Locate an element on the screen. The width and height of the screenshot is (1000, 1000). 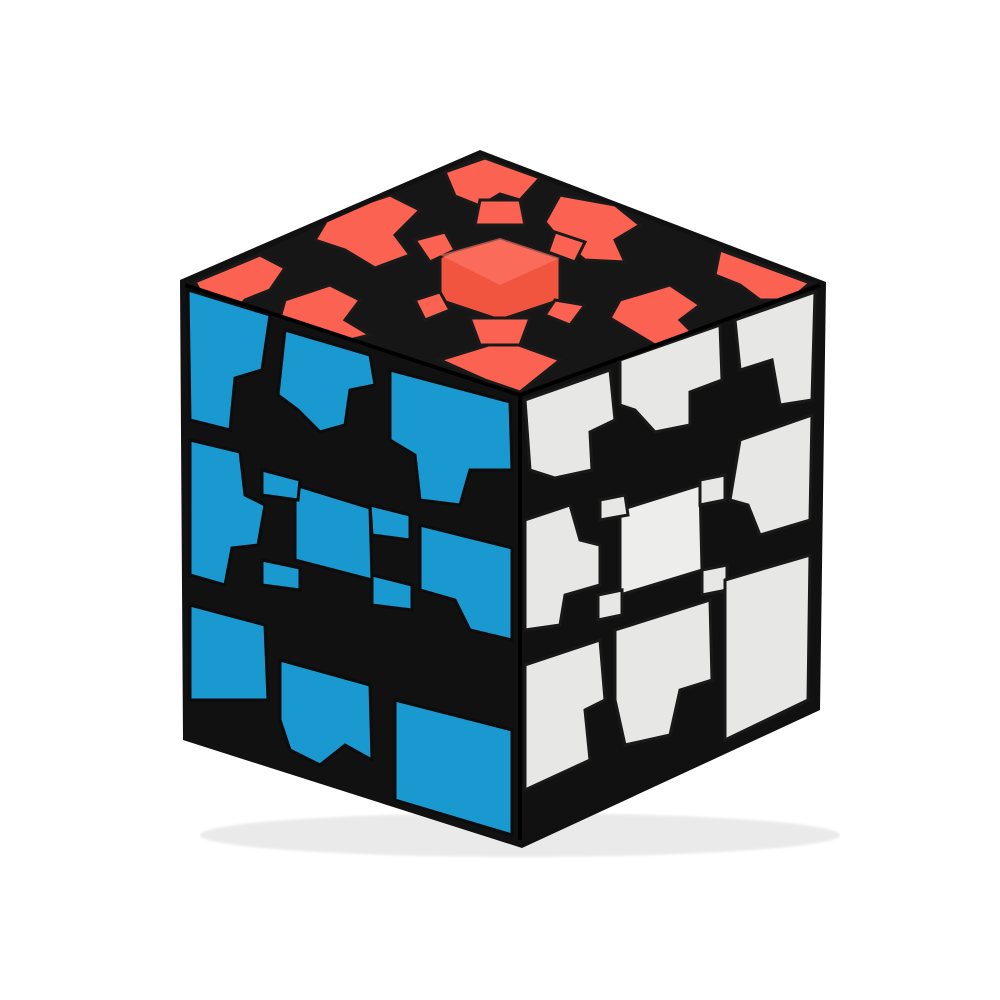
cube-top-edges is located at coordinates (502, 340).